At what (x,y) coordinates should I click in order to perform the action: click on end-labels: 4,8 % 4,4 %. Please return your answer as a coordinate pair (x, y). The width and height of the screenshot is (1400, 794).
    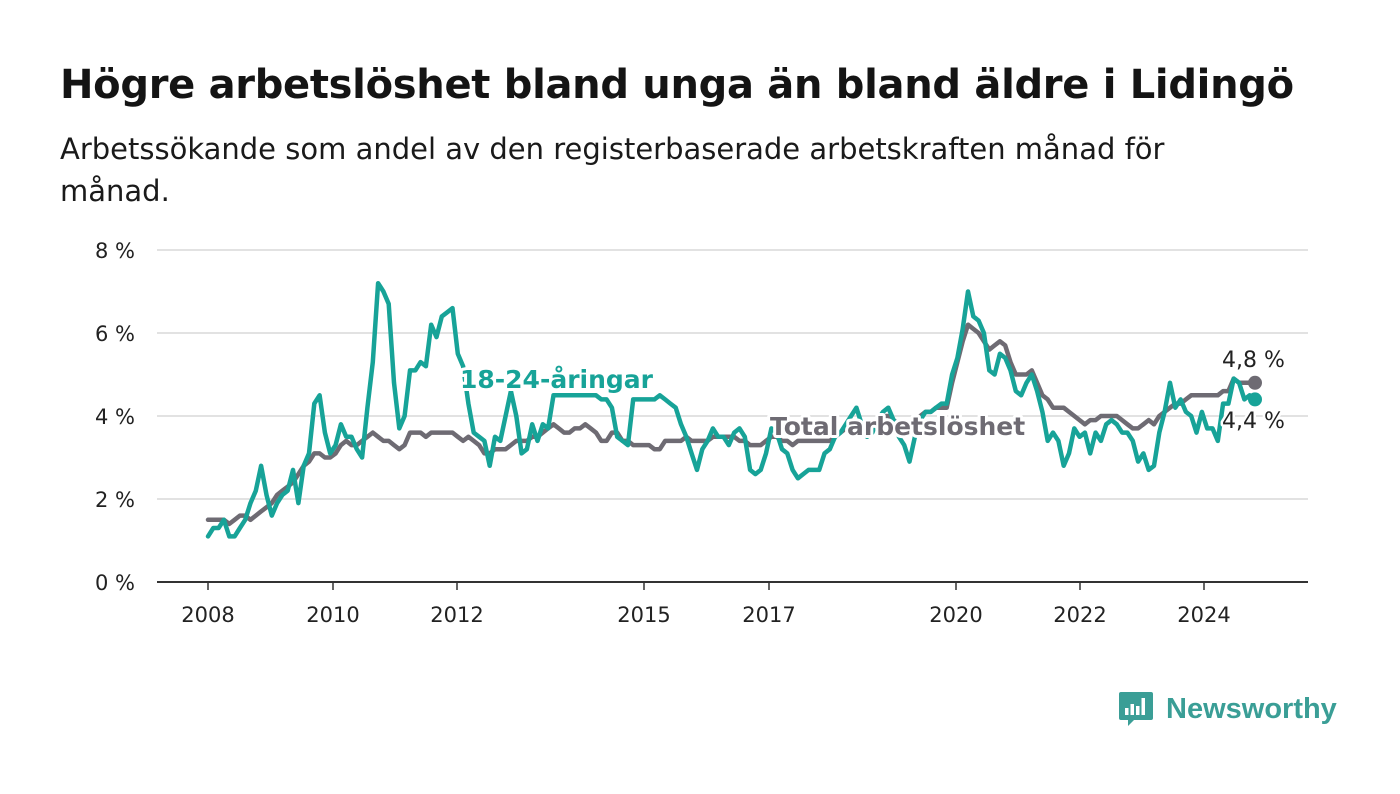
    Looking at the image, I should click on (1254, 391).